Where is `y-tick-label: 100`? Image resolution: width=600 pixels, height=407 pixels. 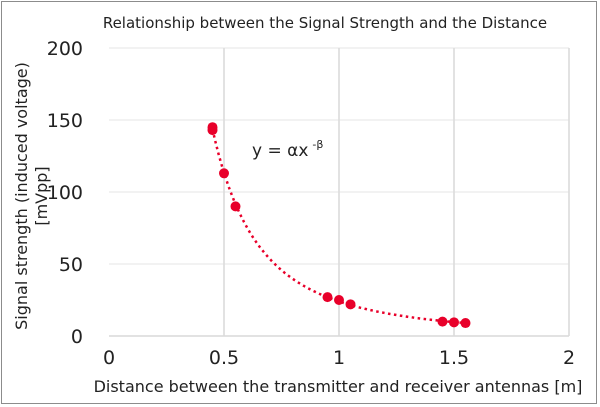 y-tick-label: 100 is located at coordinates (65, 193).